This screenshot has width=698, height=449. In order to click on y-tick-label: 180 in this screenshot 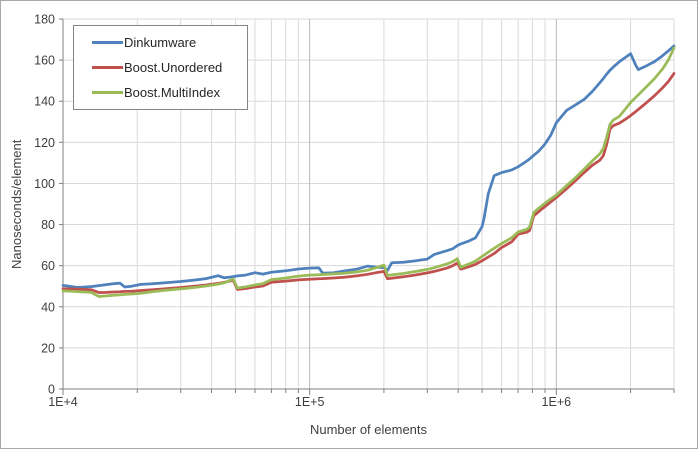, I will do `click(44, 20)`.